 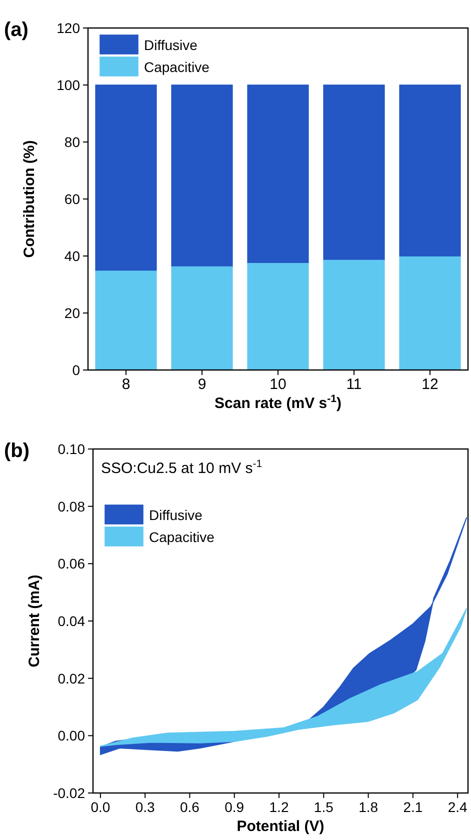 I want to click on x-tick-label: 10, so click(x=278, y=384).